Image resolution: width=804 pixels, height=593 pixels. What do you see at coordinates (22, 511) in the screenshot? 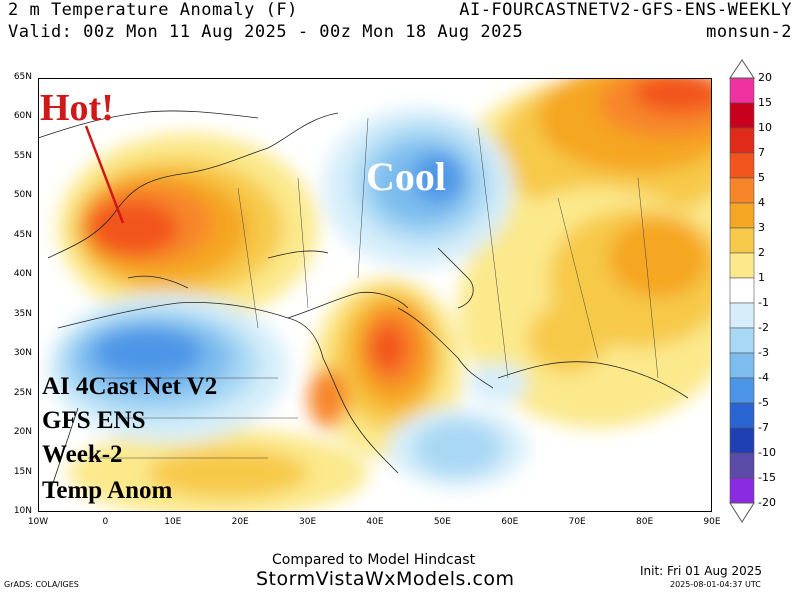
I see `latitude-label: 10N` at bounding box center [22, 511].